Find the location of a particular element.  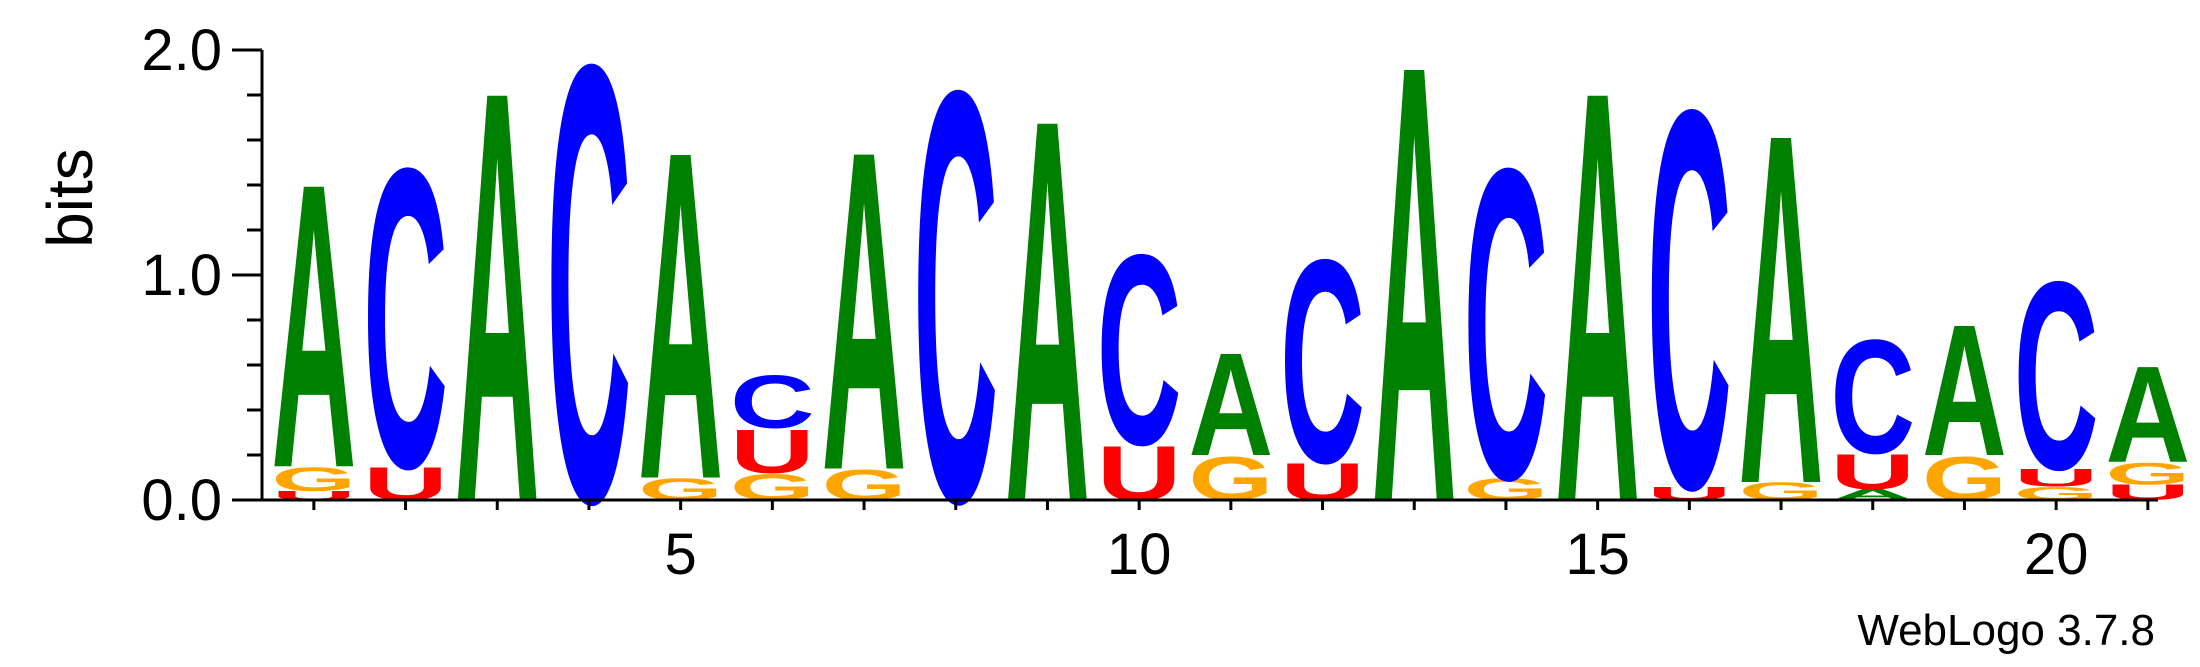

glyph-A-pos-7: A is located at coordinates (864, 310).